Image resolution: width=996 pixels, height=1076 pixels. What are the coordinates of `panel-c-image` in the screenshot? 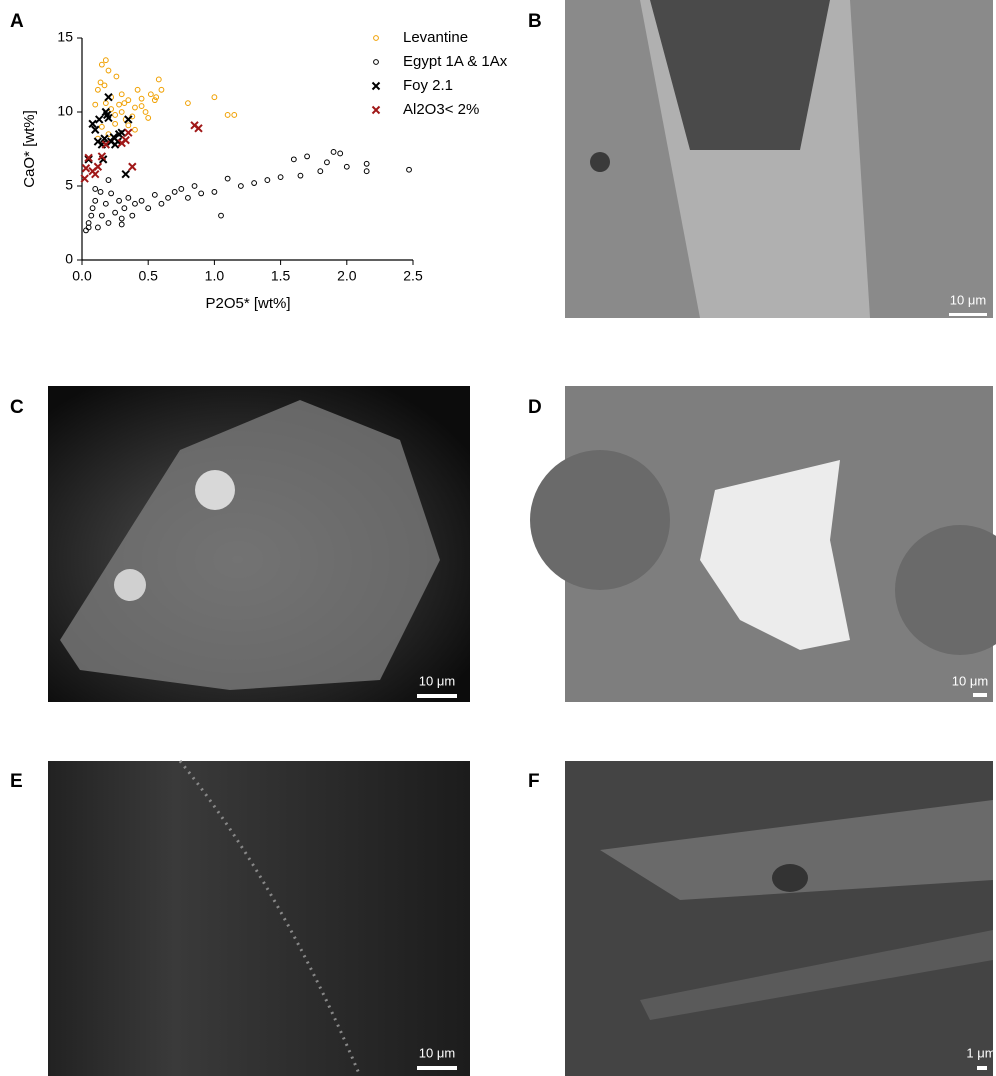 It's located at (259, 544).